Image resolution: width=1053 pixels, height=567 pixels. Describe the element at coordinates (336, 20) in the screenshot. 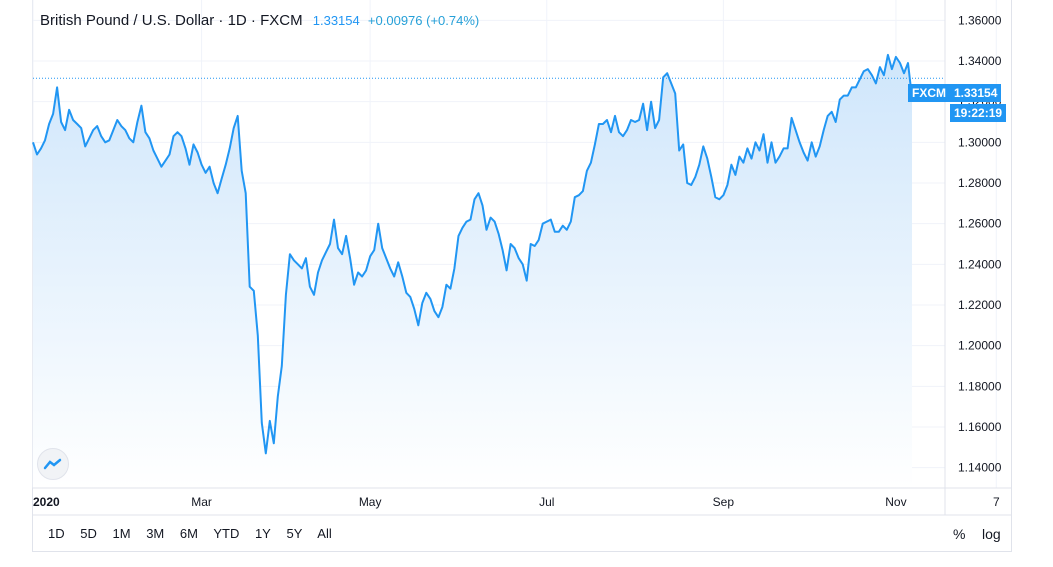

I see `legend-price: 1.33154` at that location.